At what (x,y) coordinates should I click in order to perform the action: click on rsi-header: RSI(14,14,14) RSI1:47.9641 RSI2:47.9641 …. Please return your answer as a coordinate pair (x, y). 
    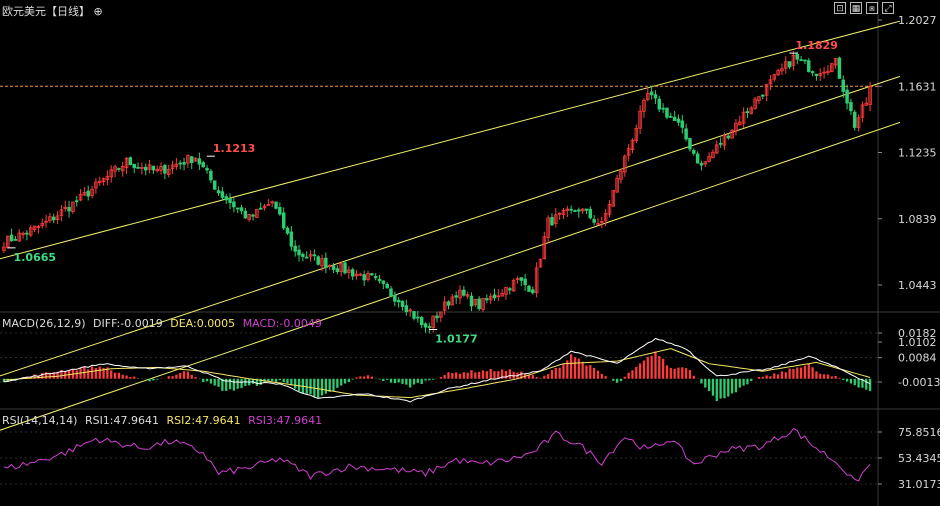
    Looking at the image, I should click on (162, 420).